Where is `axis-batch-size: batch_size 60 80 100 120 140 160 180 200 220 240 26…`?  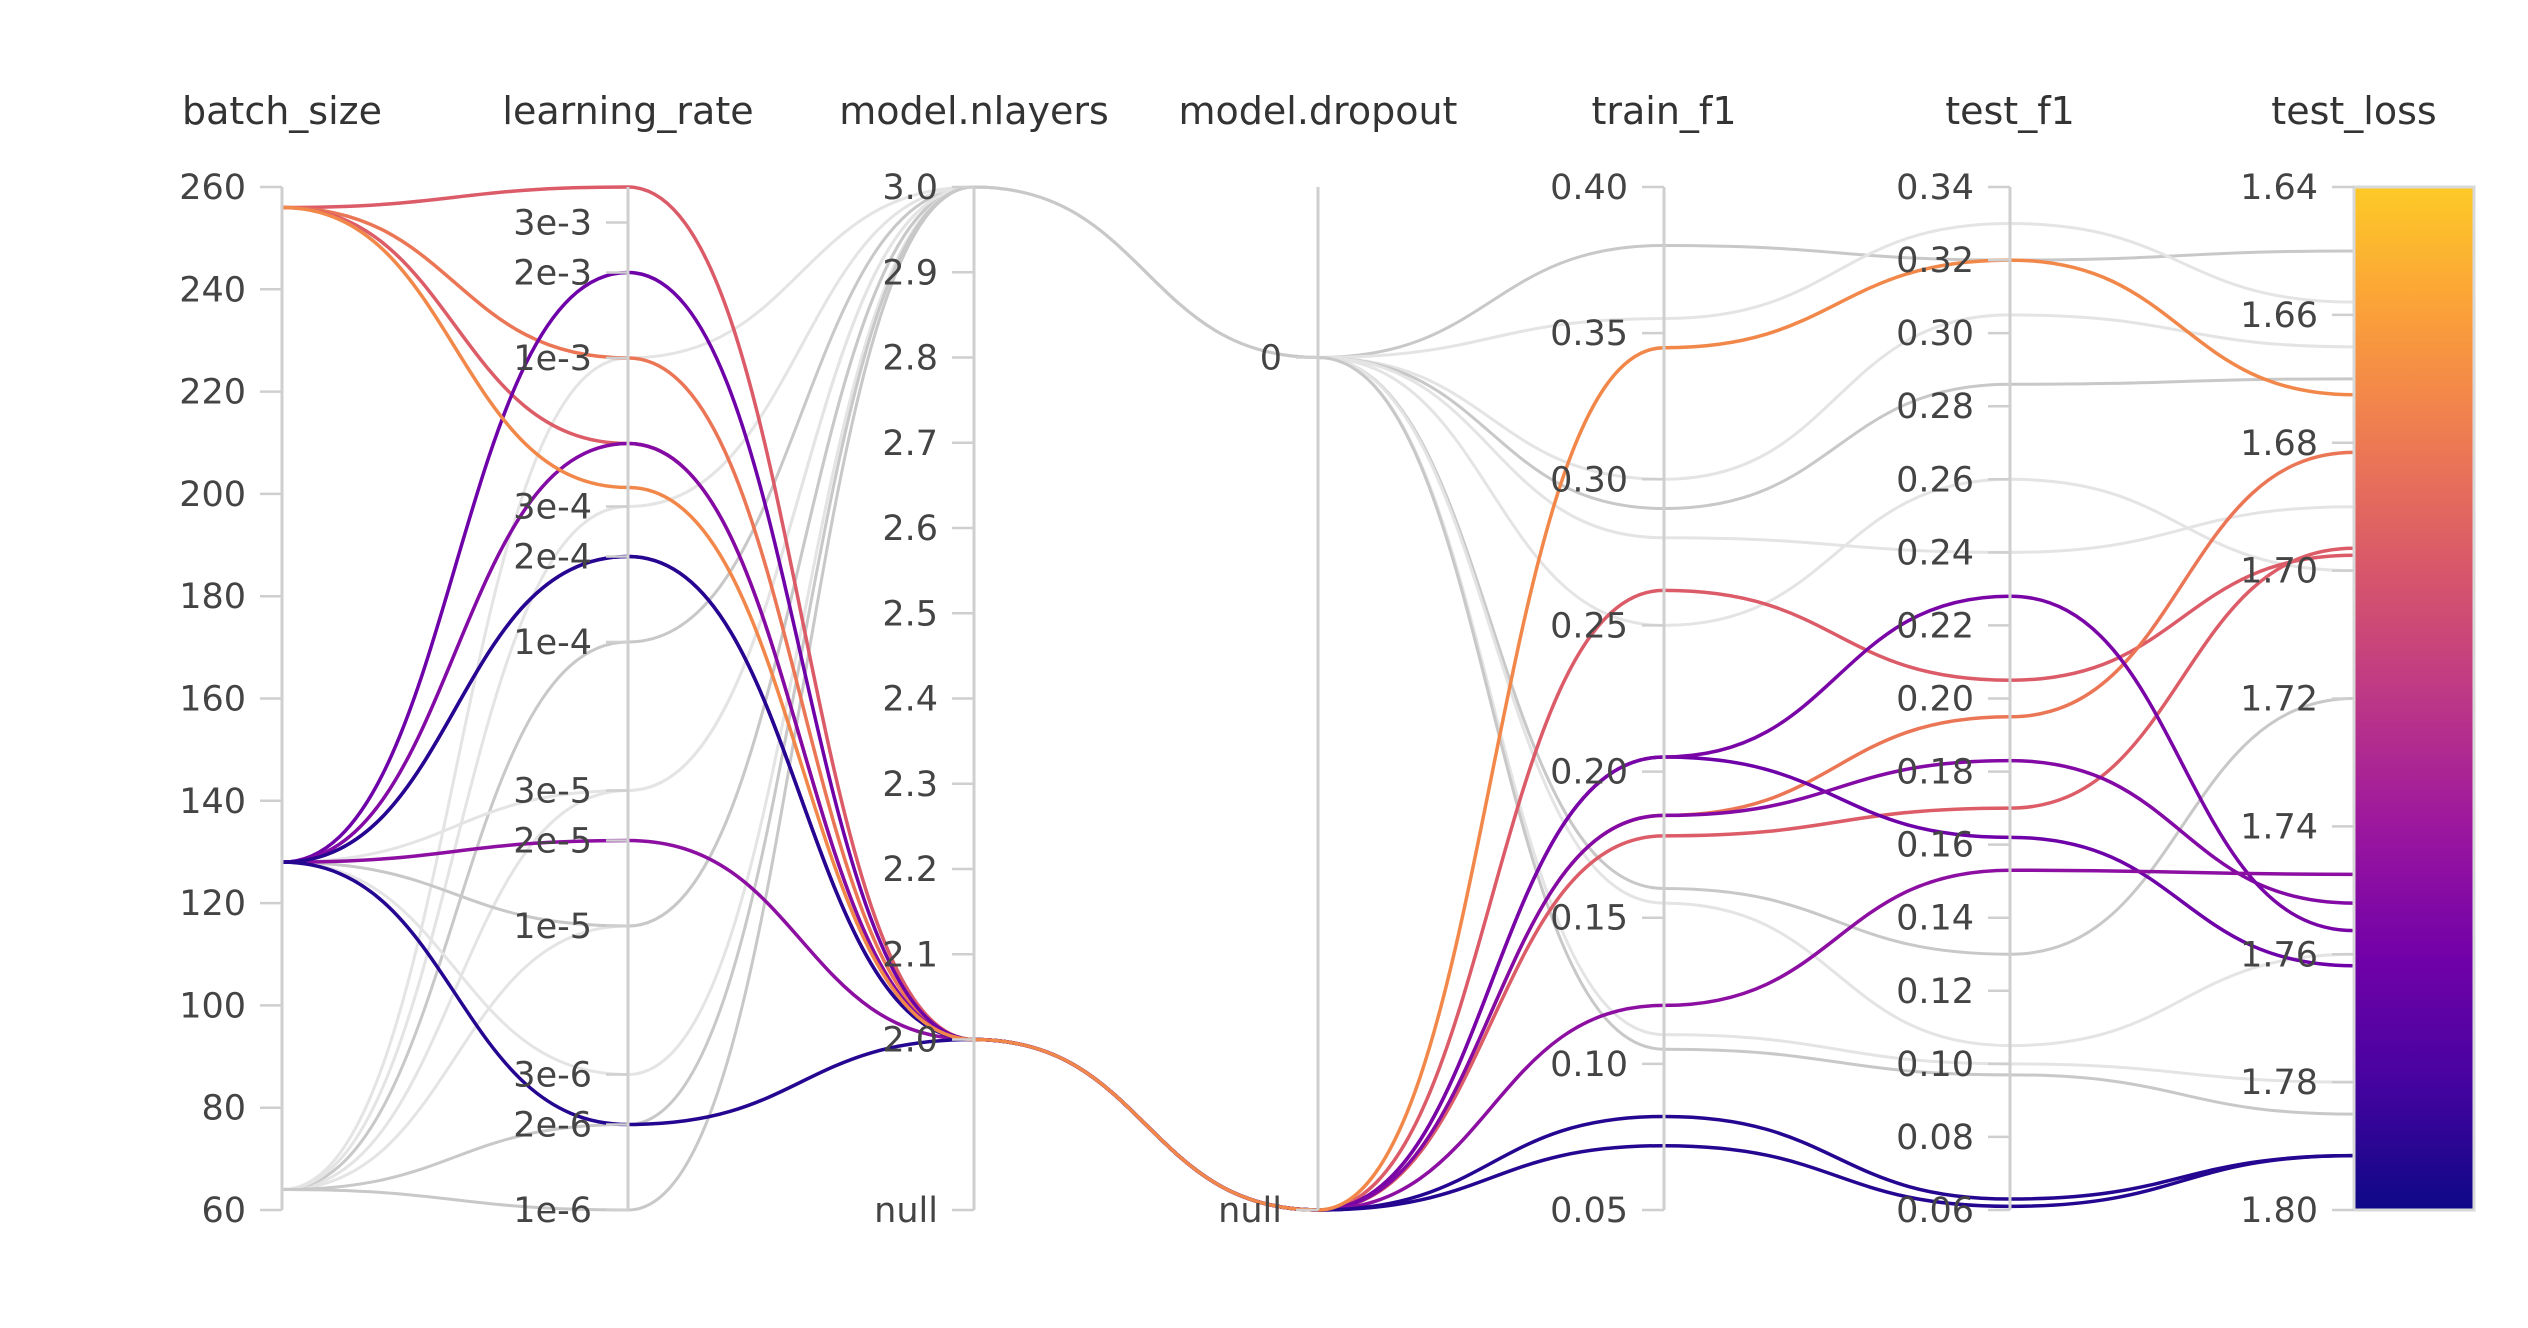
axis-batch-size: batch_size 60 80 100 120 140 160 180 200 220 240 26… is located at coordinates (280, 660).